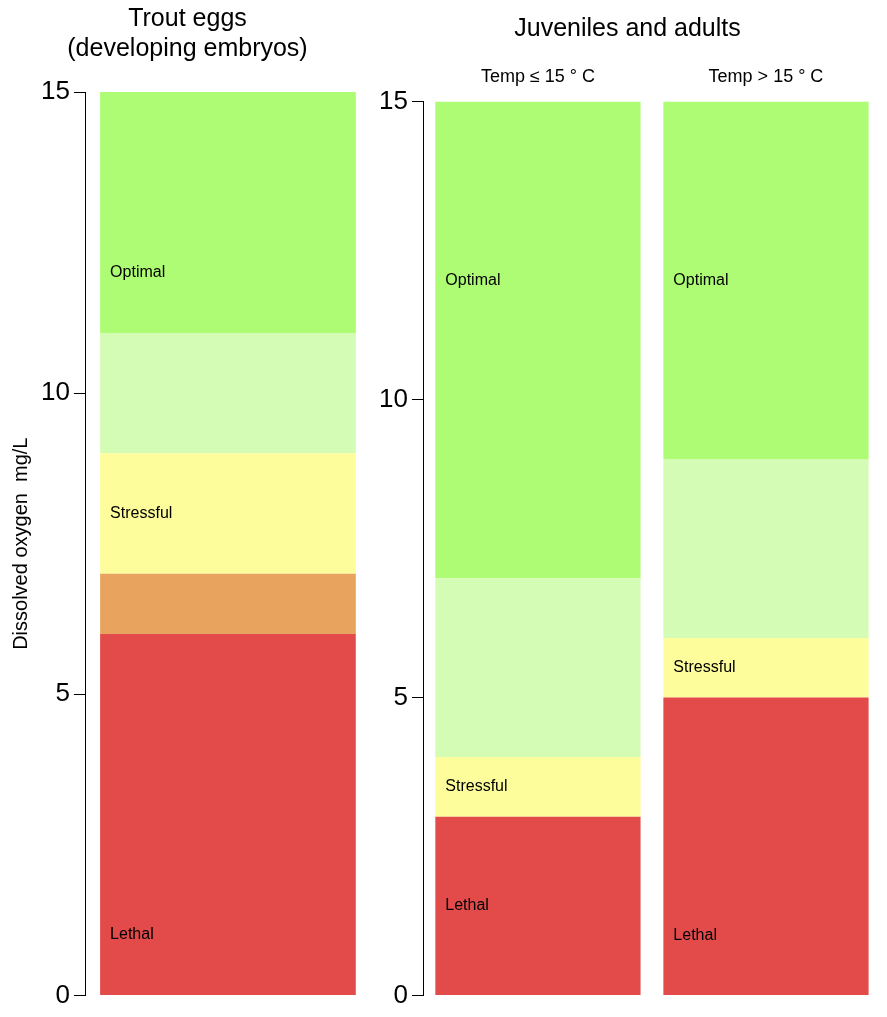 The image size is (887, 1017). What do you see at coordinates (537, 75) in the screenshot?
I see `x-tick-label: Temp ≤ 15 ° C` at bounding box center [537, 75].